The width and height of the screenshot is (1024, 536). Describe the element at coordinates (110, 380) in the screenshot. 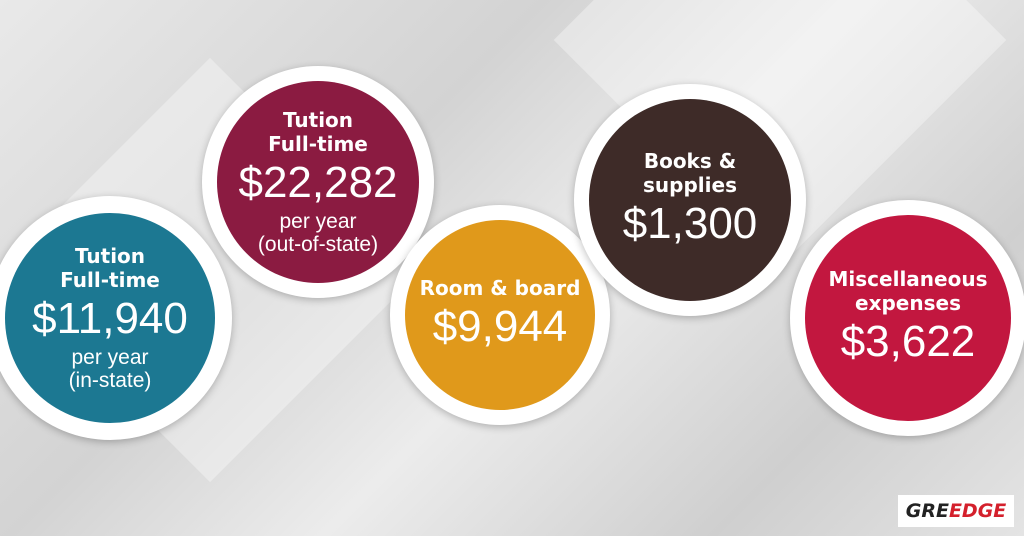

I see `circle-note: (in-state)` at that location.